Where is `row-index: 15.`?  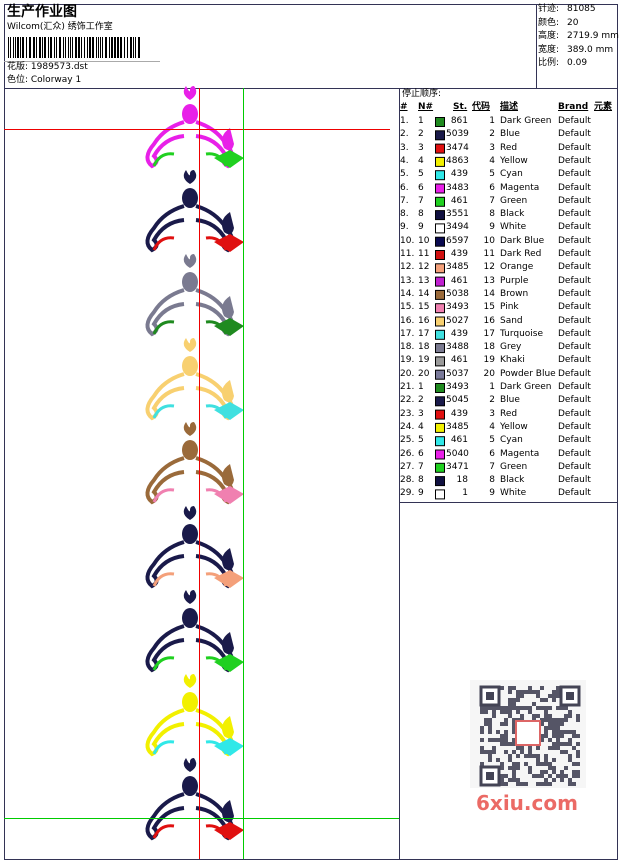
row-index: 15. is located at coordinates (407, 307).